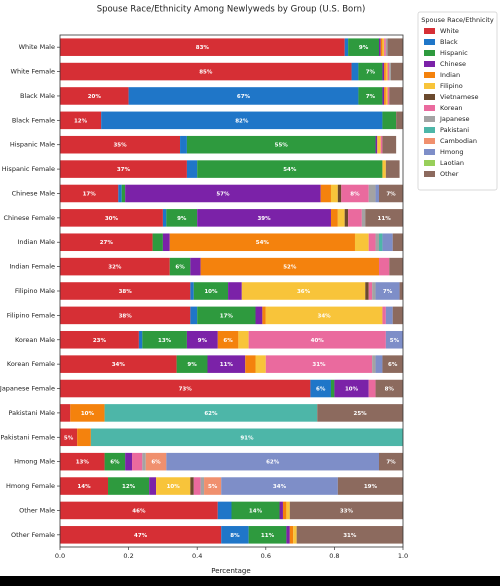 This screenshot has height=586, width=500. I want to click on data-label: 19%, so click(371, 487).